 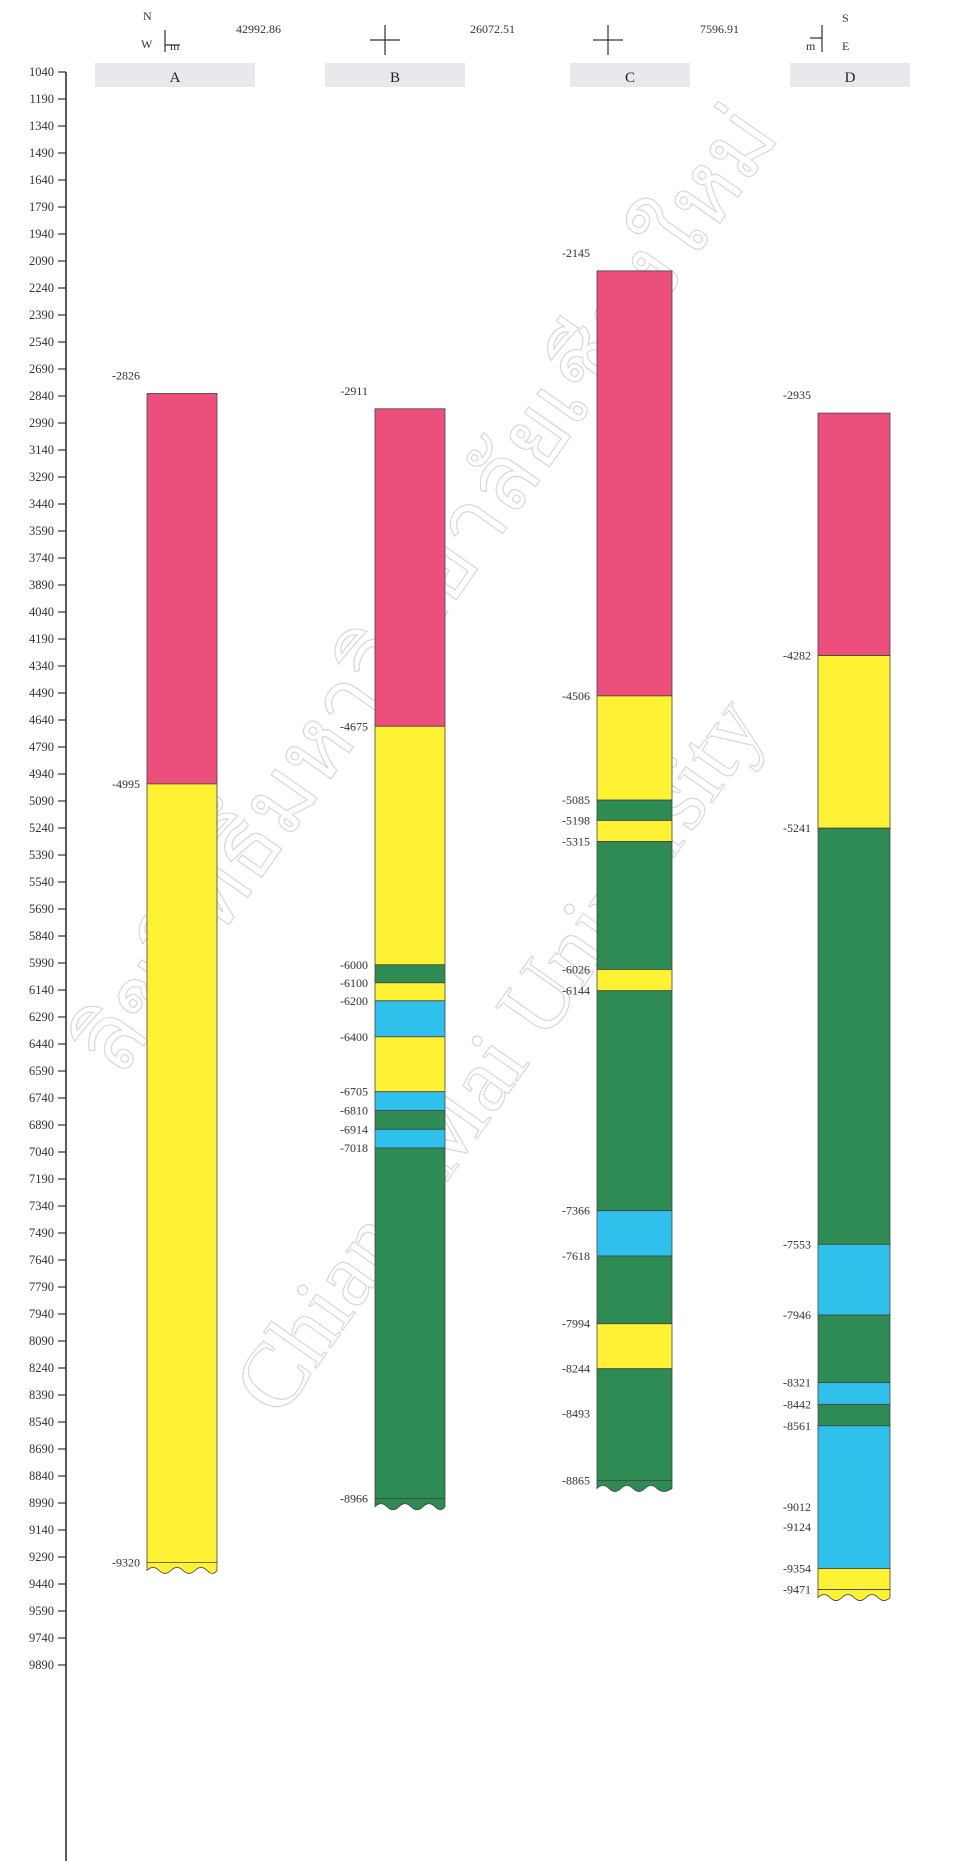 I want to click on depth-tick-label: 6890, so click(x=41, y=1125).